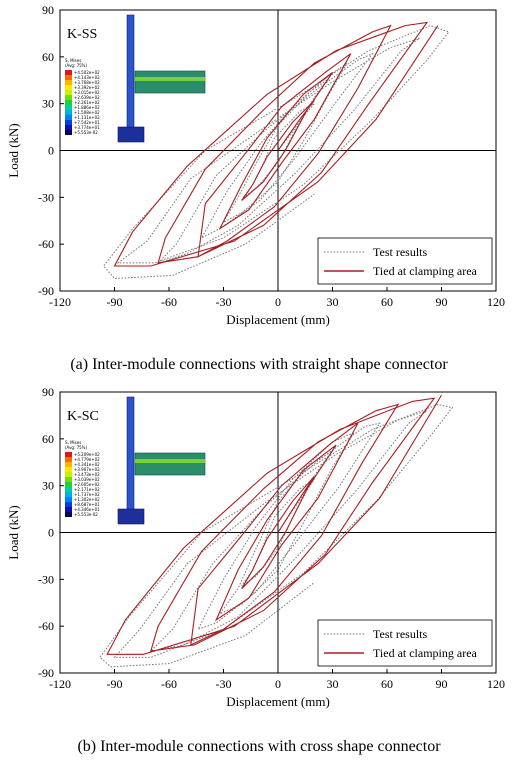 This screenshot has height=761, width=518. I want to click on colorbar-value: +1.508e+02, so click(87, 112).